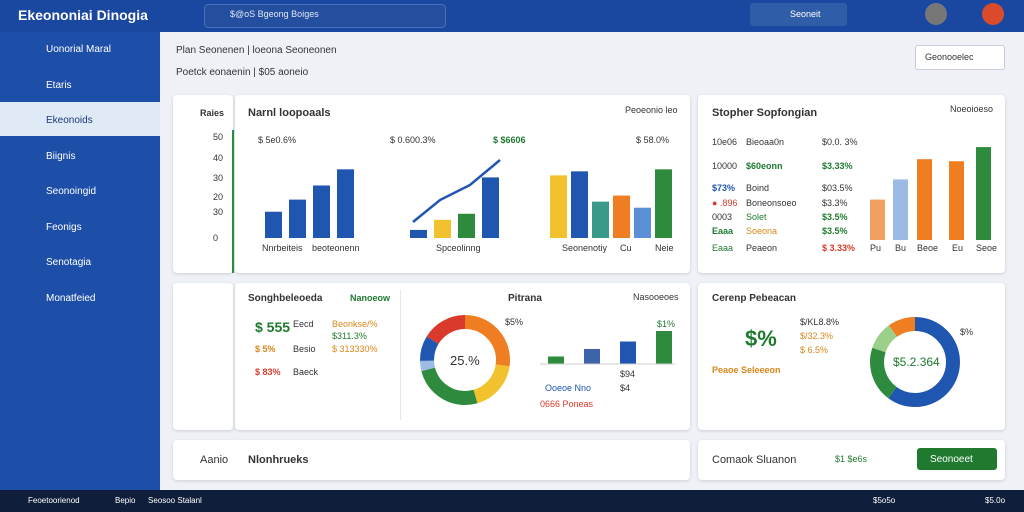  What do you see at coordinates (651, 110) in the screenshot?
I see `label: Peoeonio leo` at bounding box center [651, 110].